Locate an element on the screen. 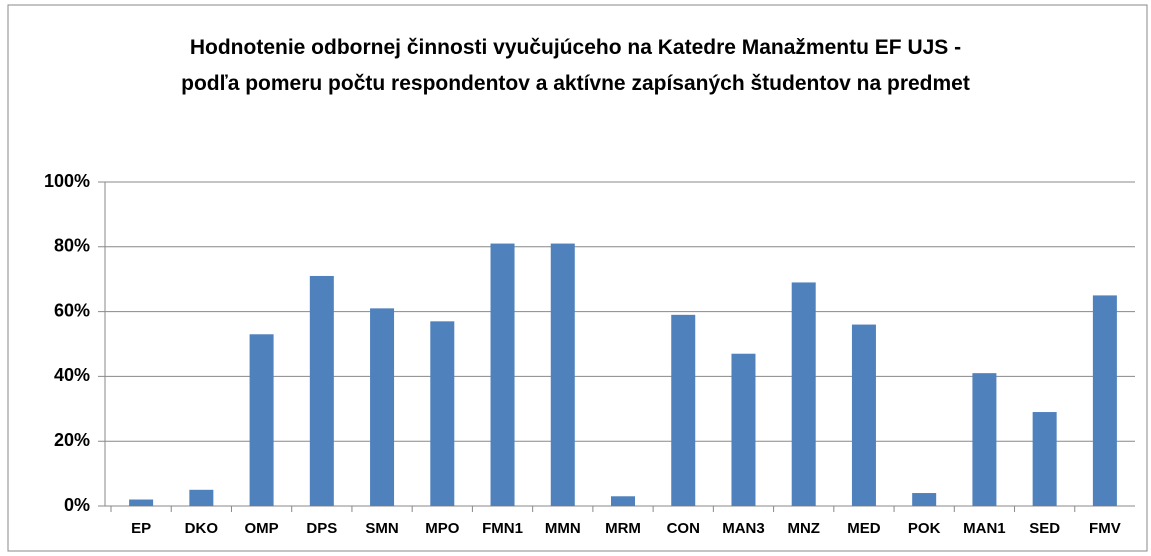 The height and width of the screenshot is (556, 1151). x-tick-label: CON is located at coordinates (683, 528).